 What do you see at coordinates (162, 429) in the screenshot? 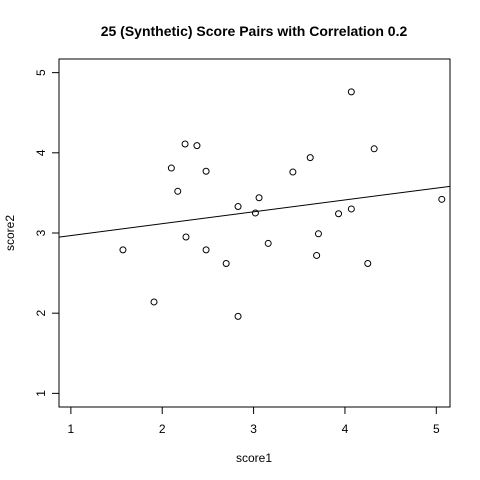
I see `x-tick-label-1: 2` at bounding box center [162, 429].